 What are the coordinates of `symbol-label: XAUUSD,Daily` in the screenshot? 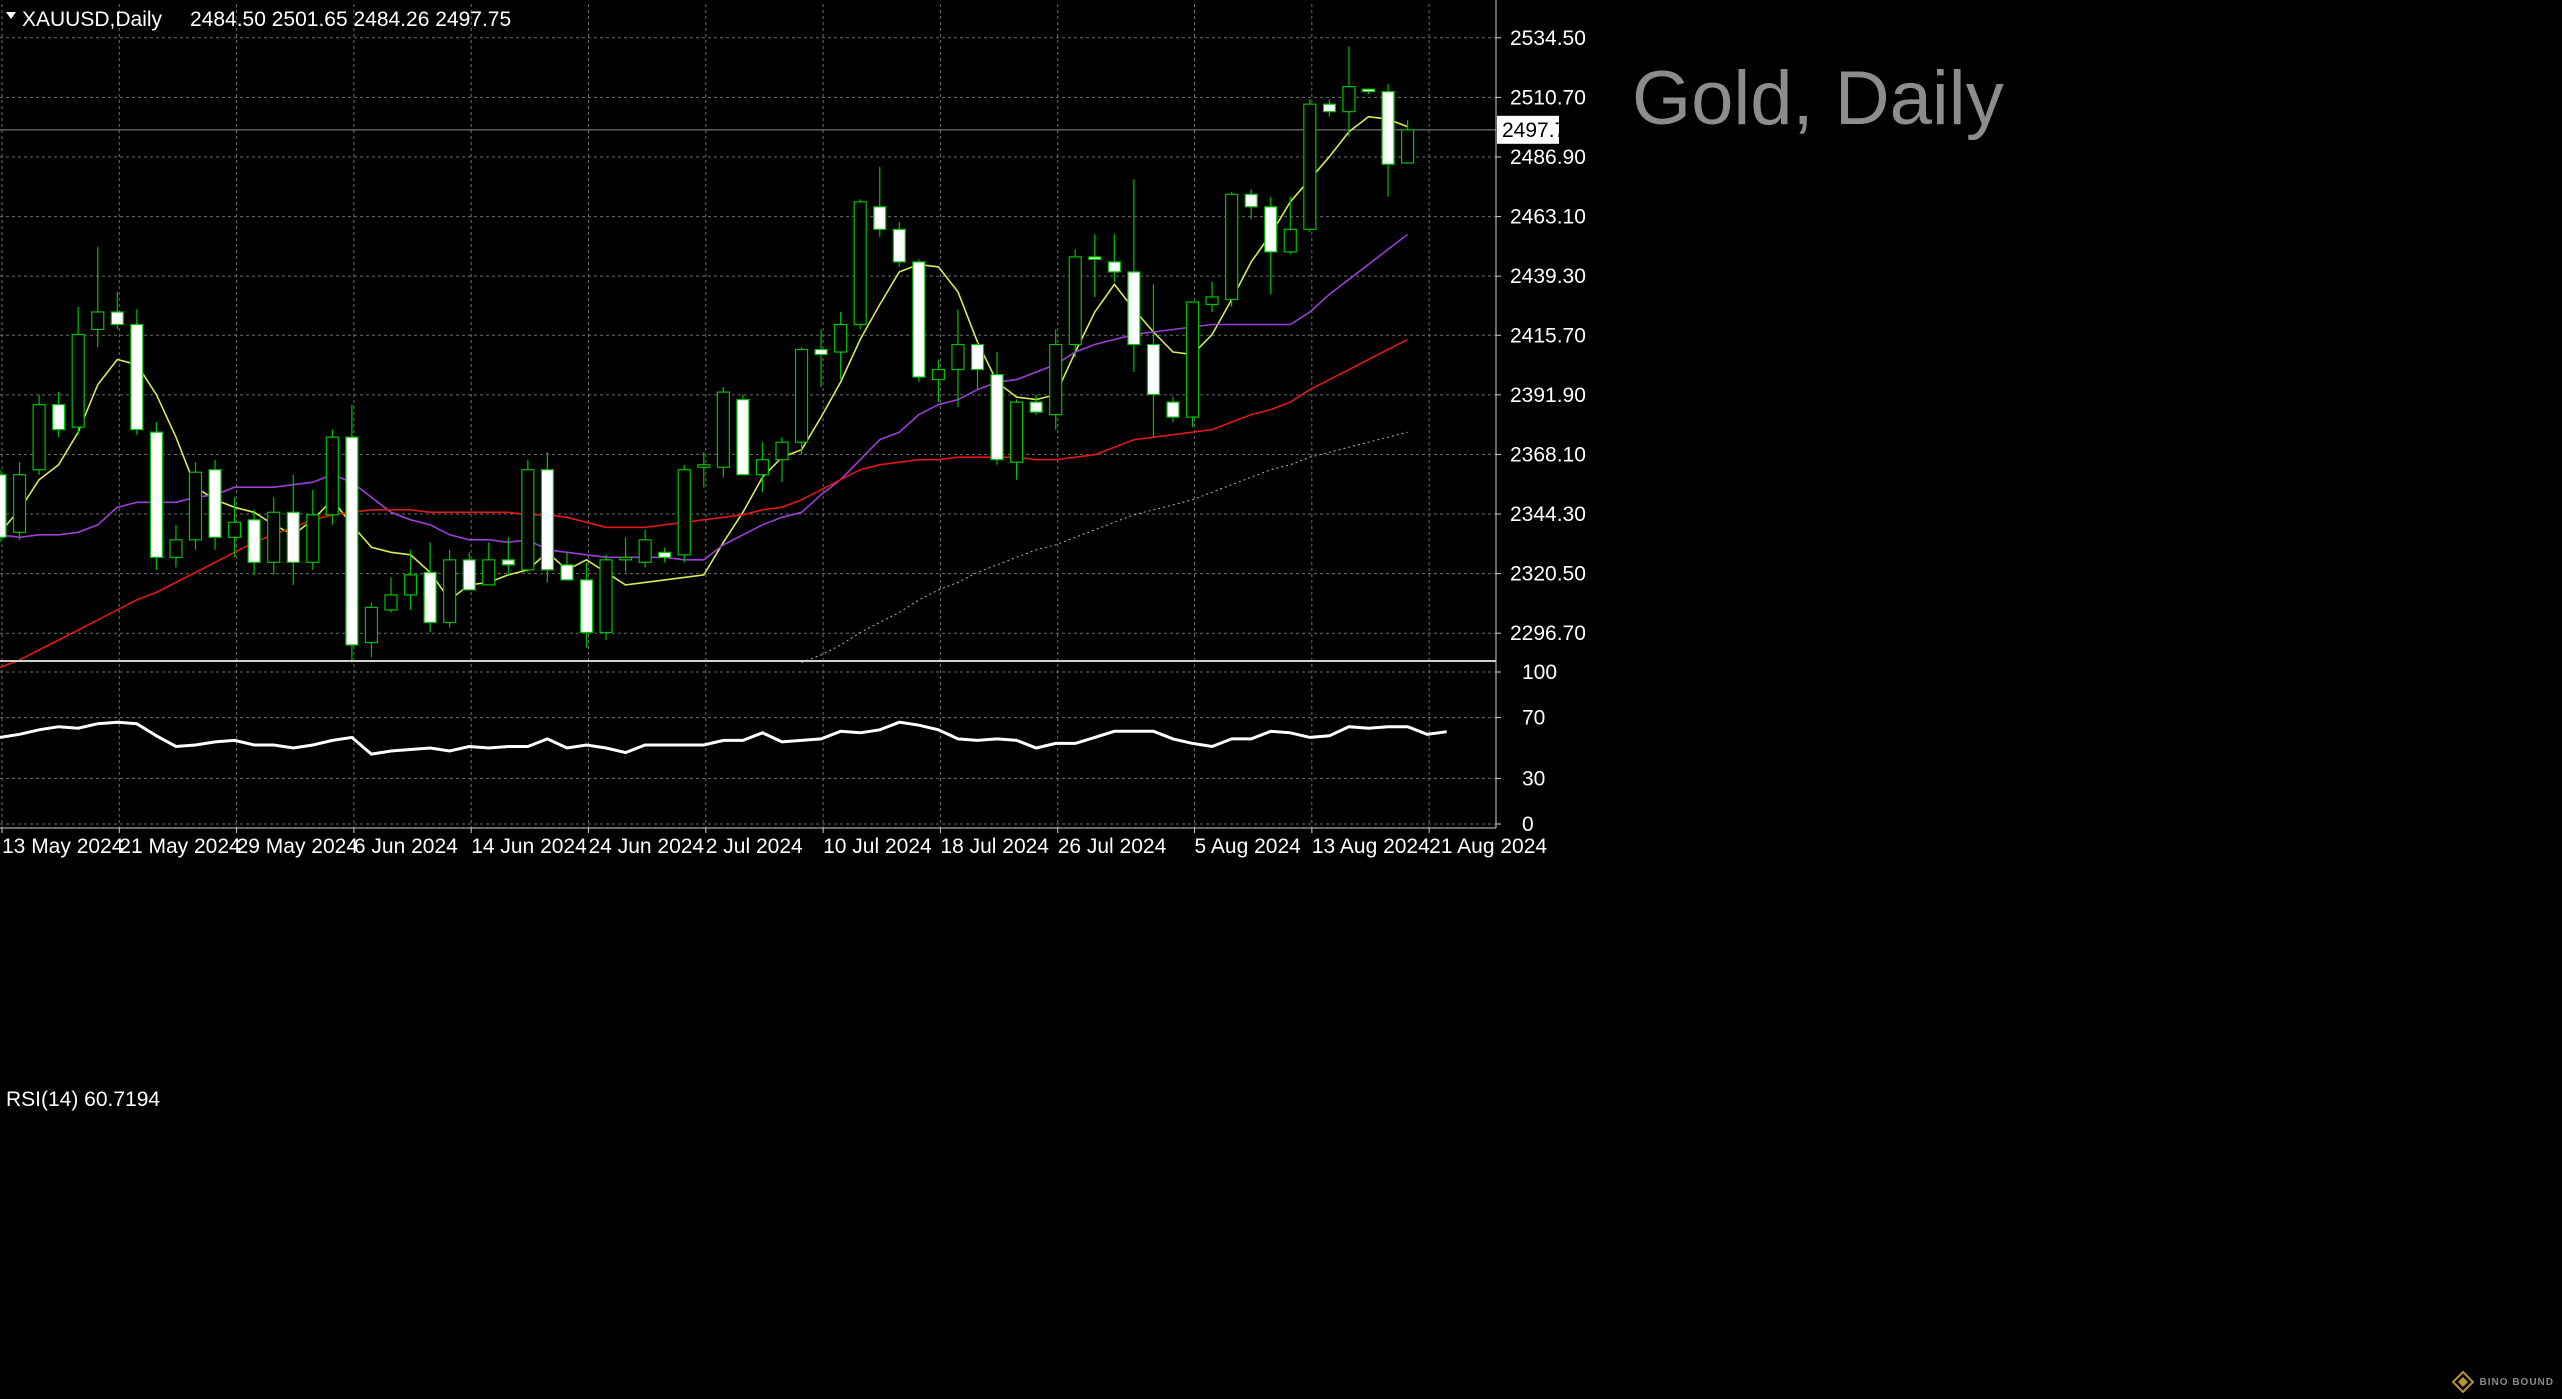 It's located at (92, 19).